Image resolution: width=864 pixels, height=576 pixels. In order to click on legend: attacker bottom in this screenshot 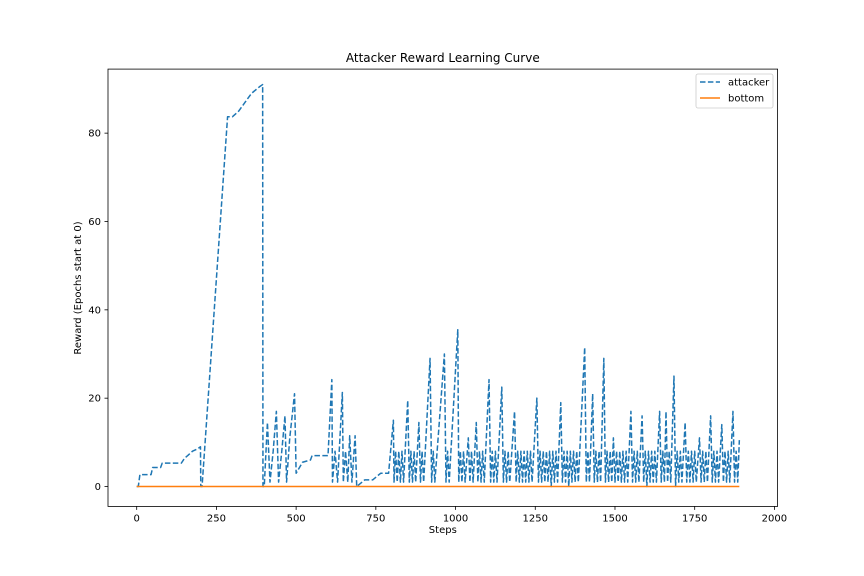, I will do `click(734, 91)`.